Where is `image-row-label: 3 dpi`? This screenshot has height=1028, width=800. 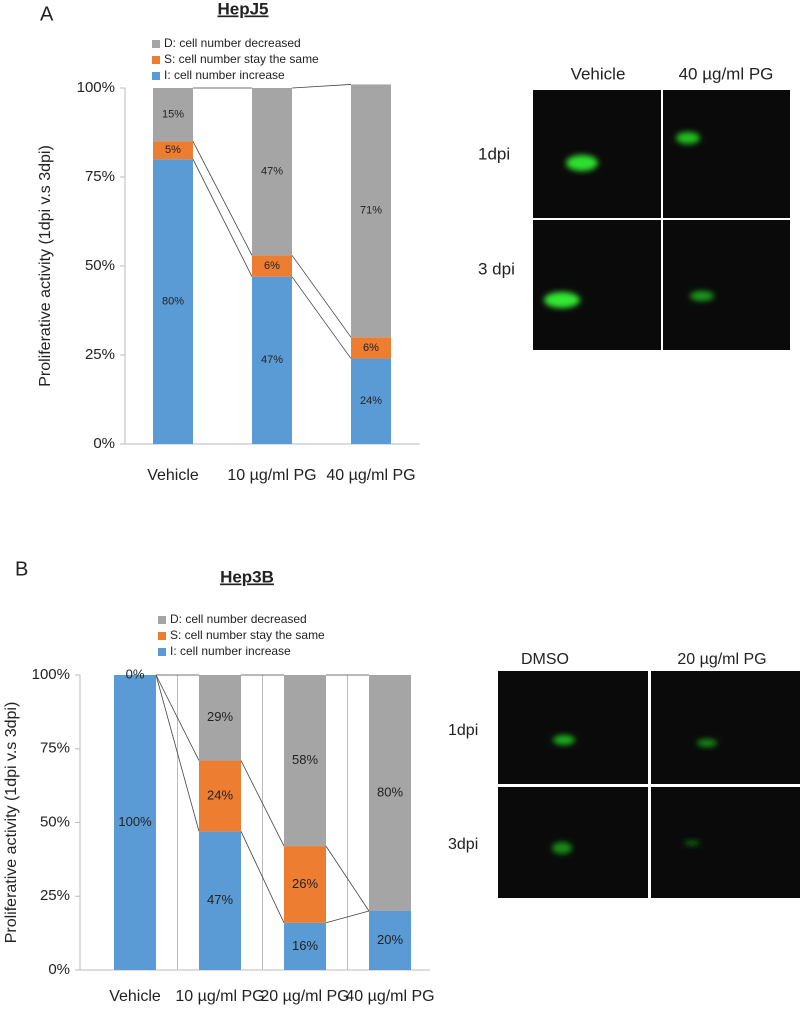
image-row-label: 3 dpi is located at coordinates (496, 268).